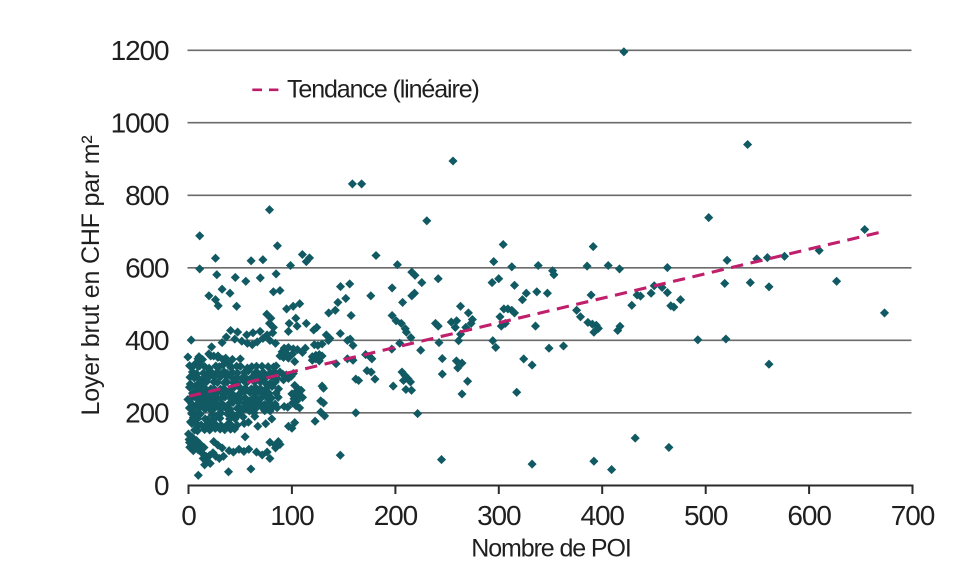 The height and width of the screenshot is (570, 965). Describe the element at coordinates (140, 50) in the screenshot. I see `svg-text: 1200` at that location.